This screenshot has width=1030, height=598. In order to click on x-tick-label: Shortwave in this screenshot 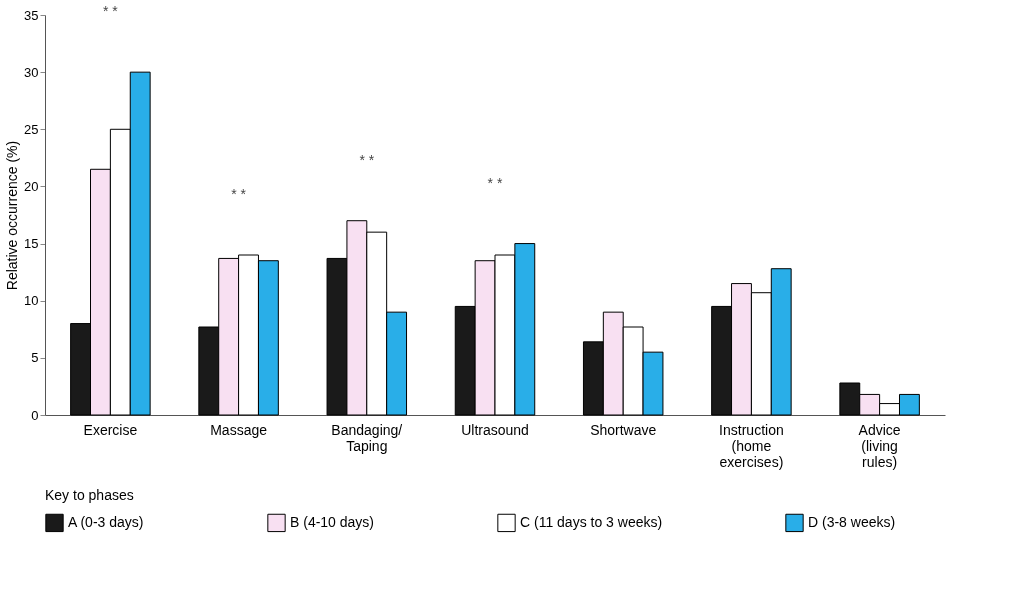, I will do `click(623, 429)`.